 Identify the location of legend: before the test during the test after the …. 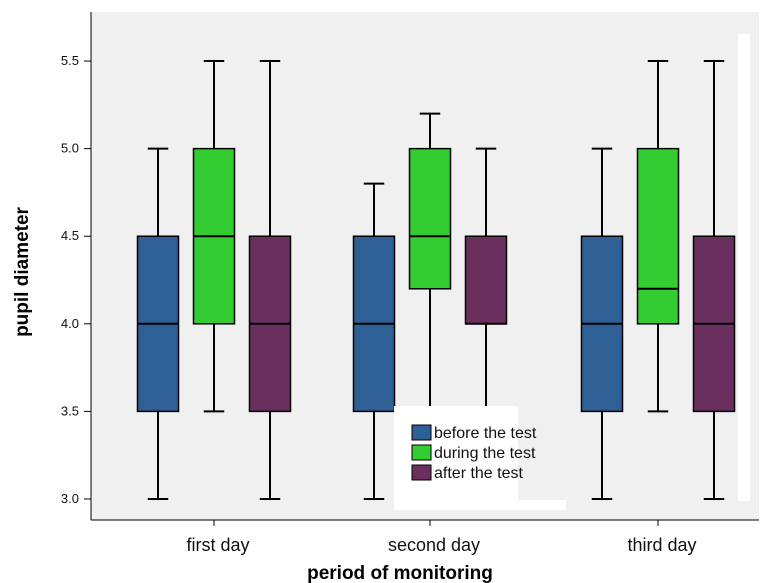
(480, 458).